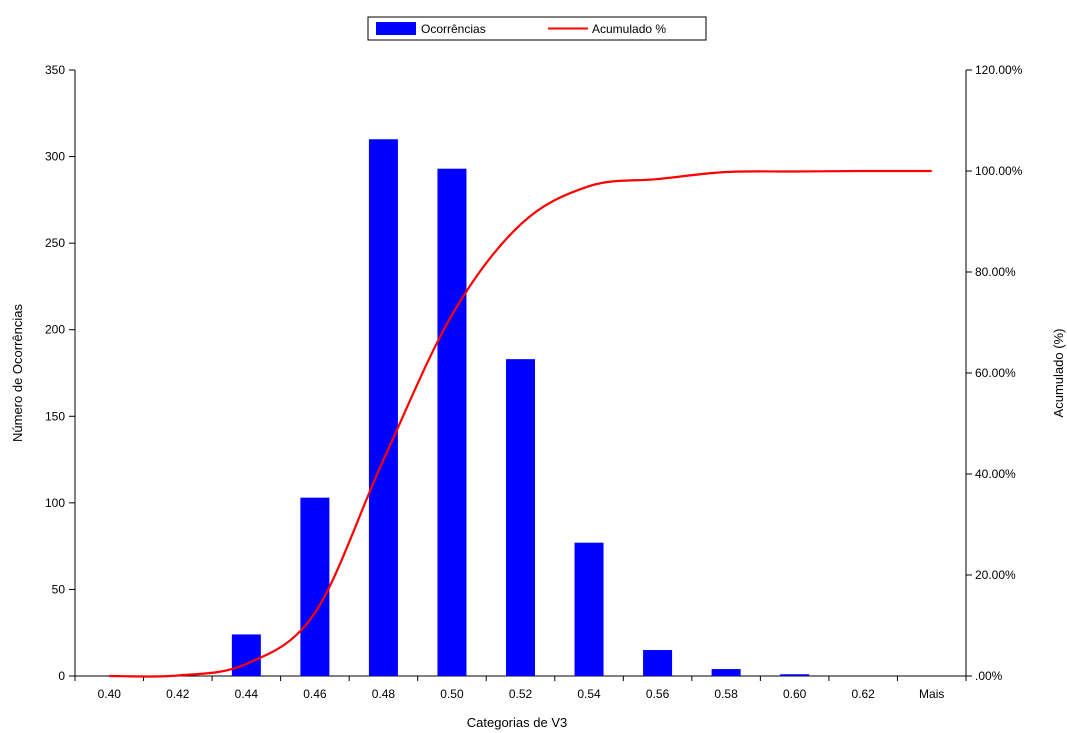 This screenshot has width=1067, height=733. I want to click on y2-axis-title: Acumulado (%), so click(1058, 373).